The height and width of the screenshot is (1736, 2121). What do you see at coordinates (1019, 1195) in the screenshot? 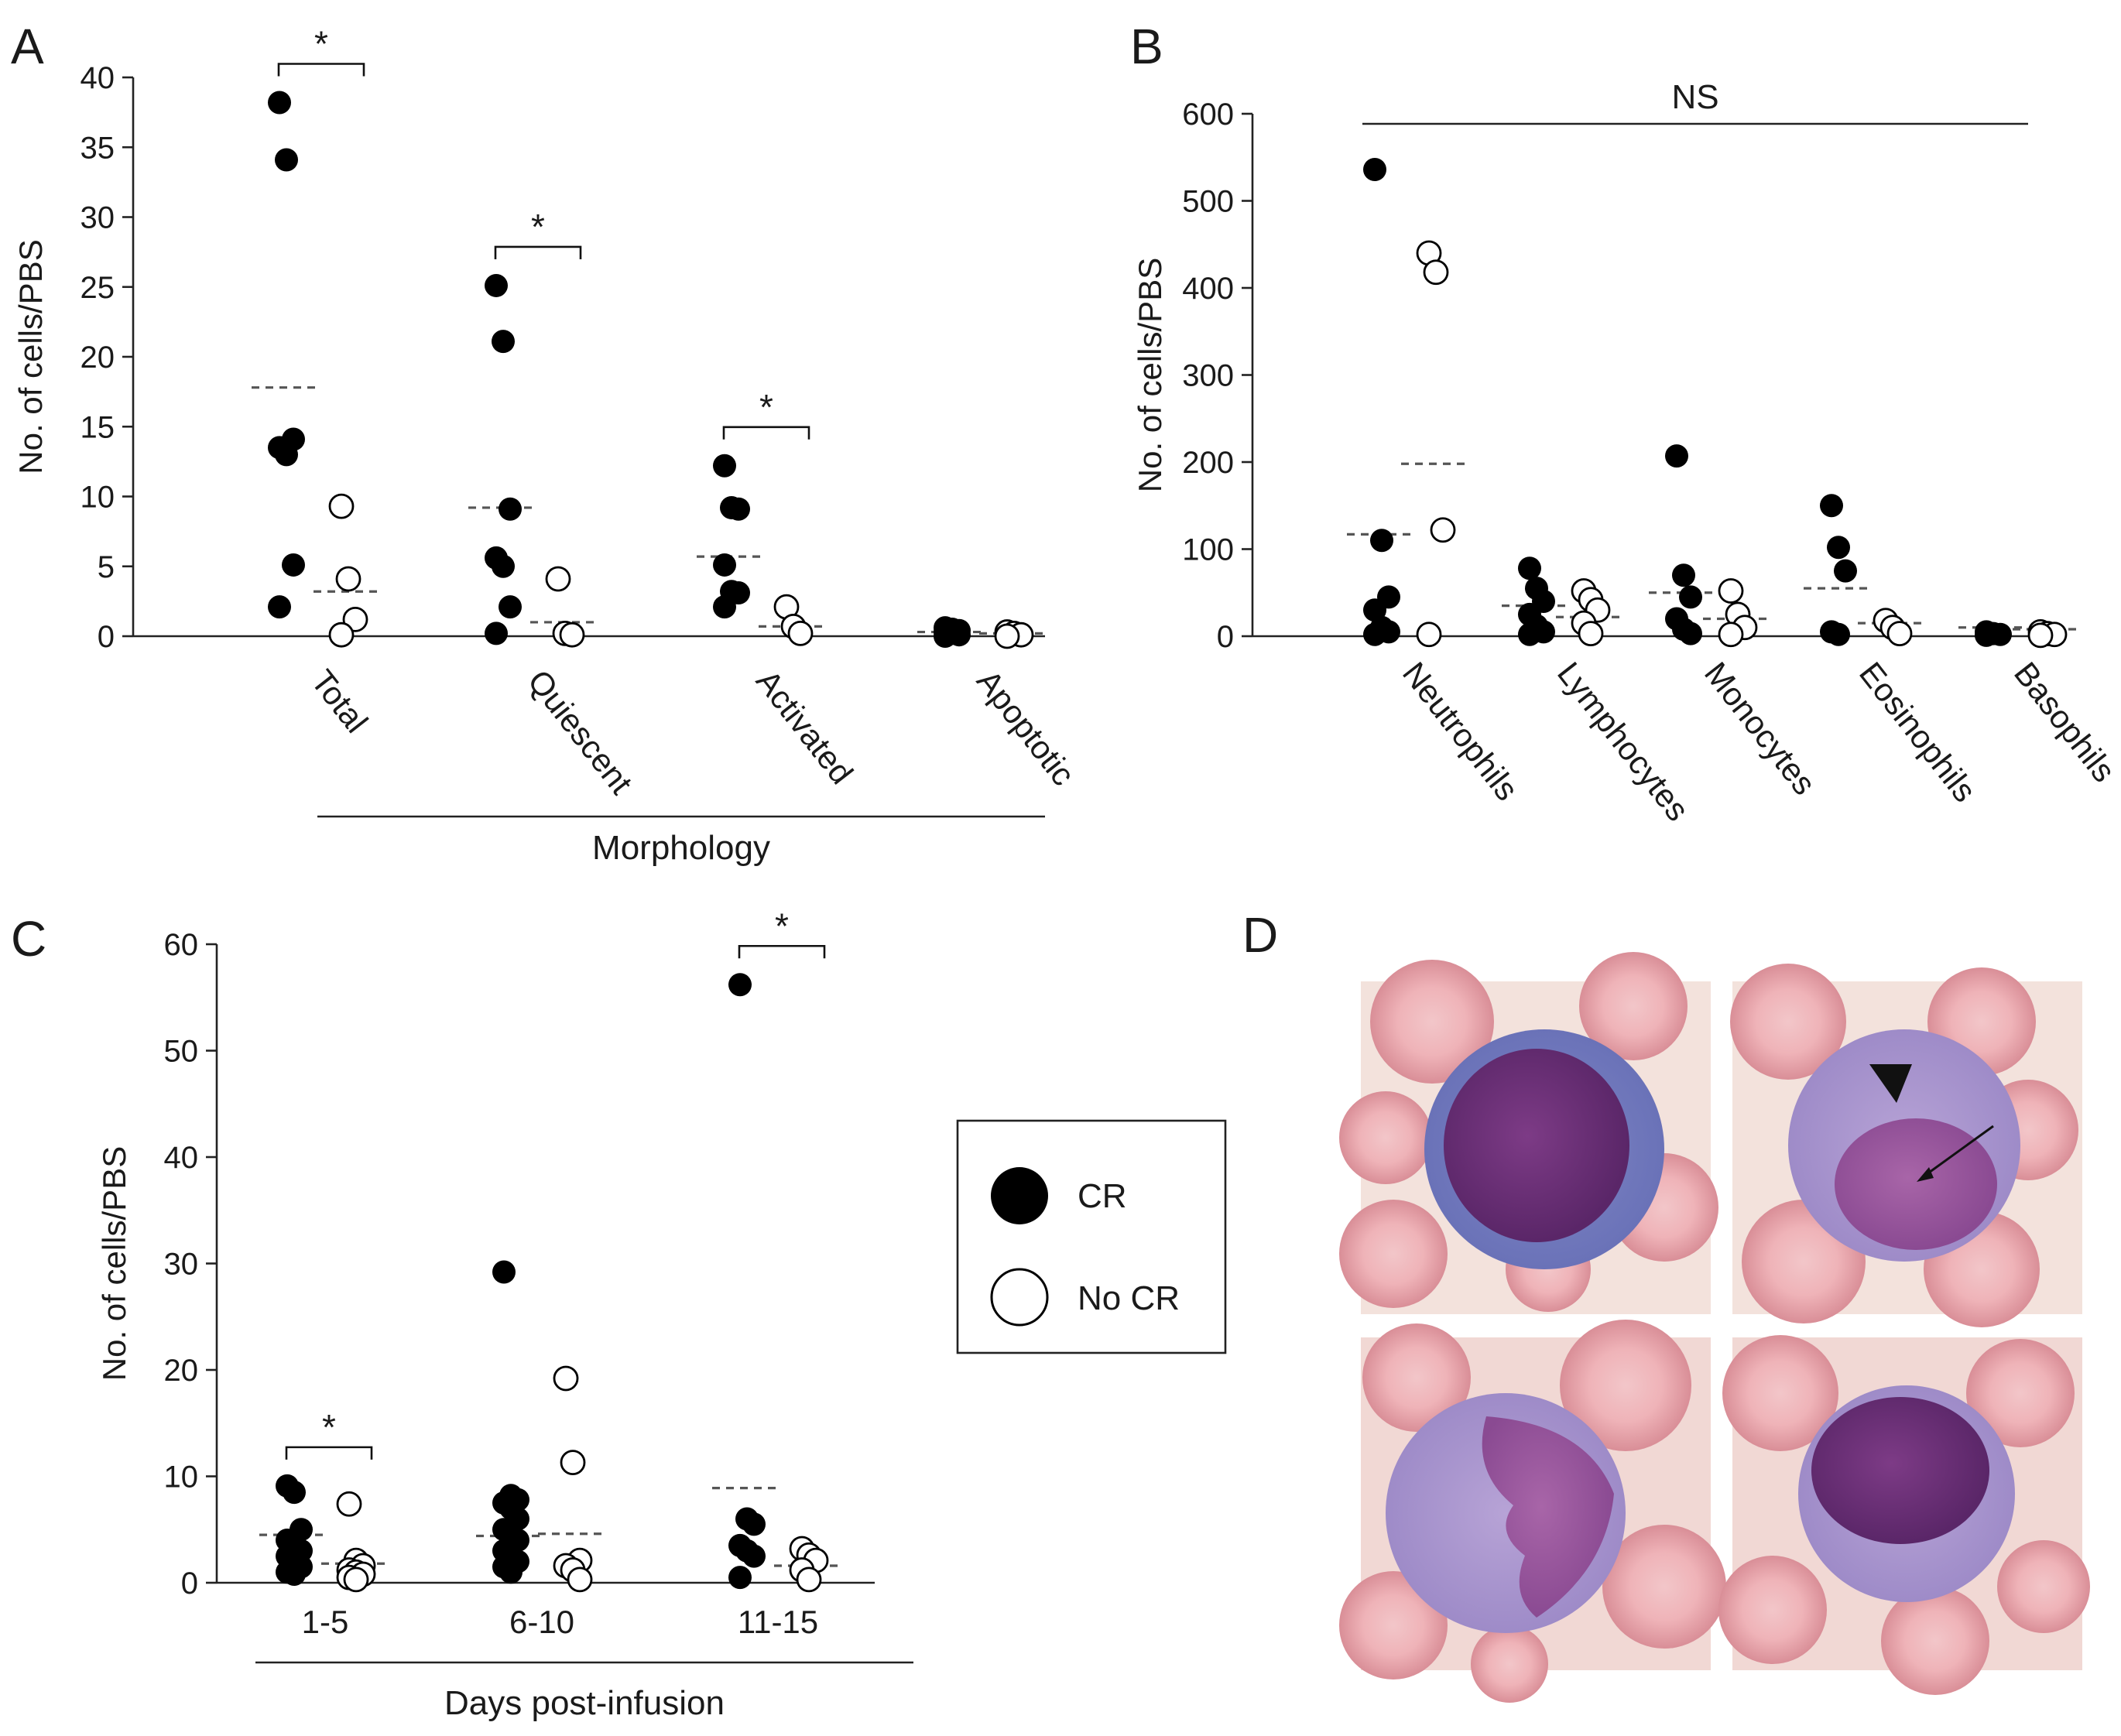
I see `legend-cr-marker` at bounding box center [1019, 1195].